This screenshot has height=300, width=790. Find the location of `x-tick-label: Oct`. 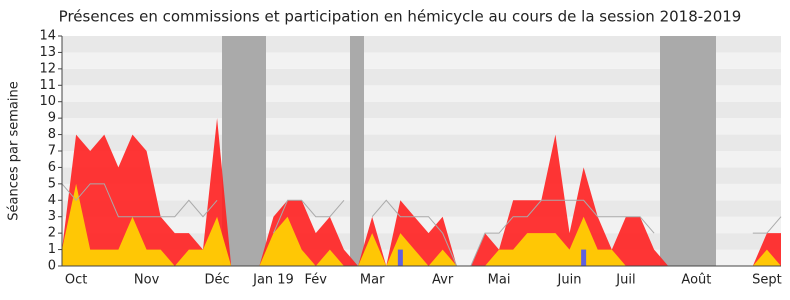

x-tick-label: Oct is located at coordinates (76, 280).